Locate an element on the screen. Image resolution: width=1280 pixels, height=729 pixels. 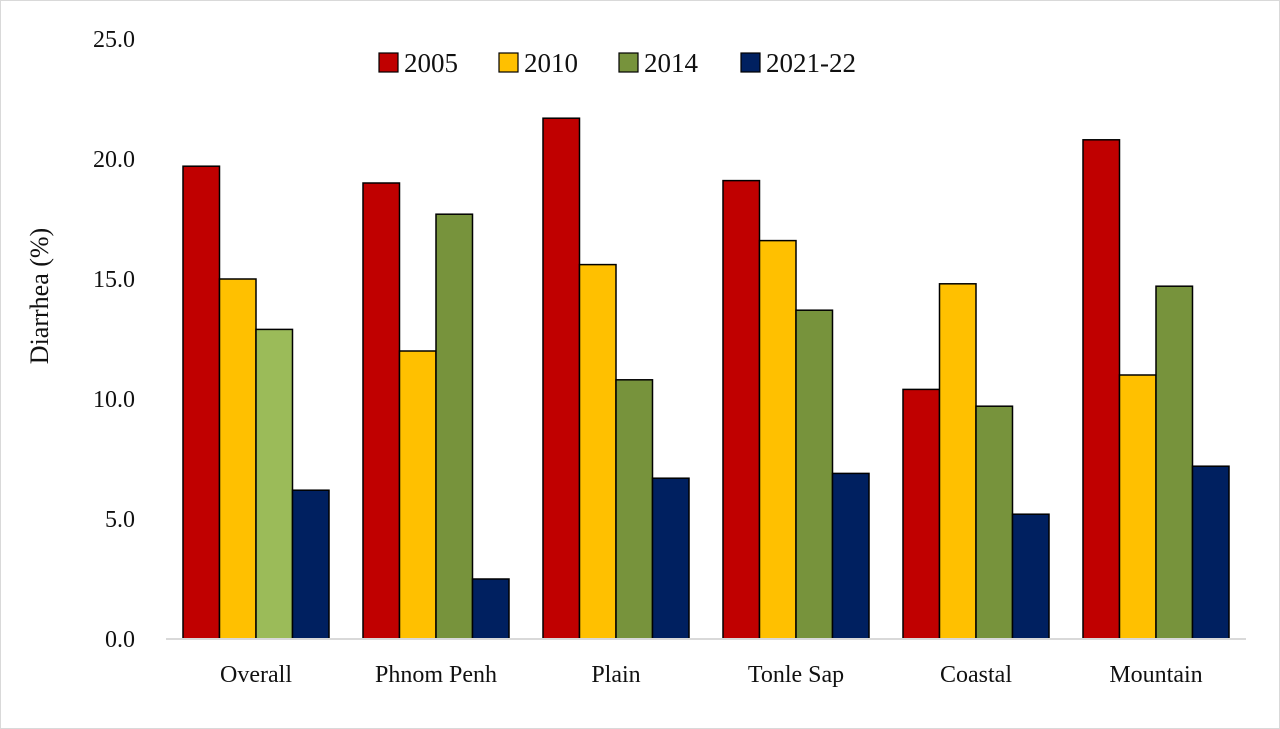
bar-2005-plain is located at coordinates (561, 378).